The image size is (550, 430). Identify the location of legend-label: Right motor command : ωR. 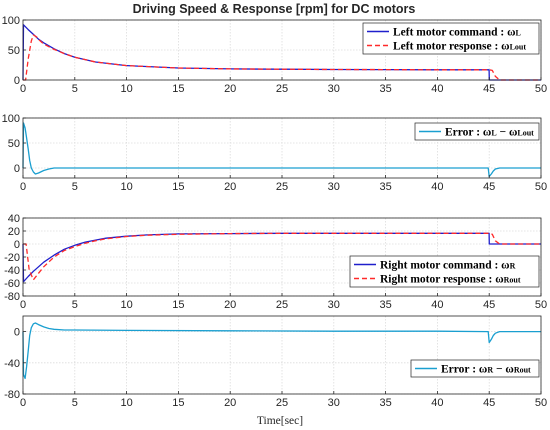
(448, 266).